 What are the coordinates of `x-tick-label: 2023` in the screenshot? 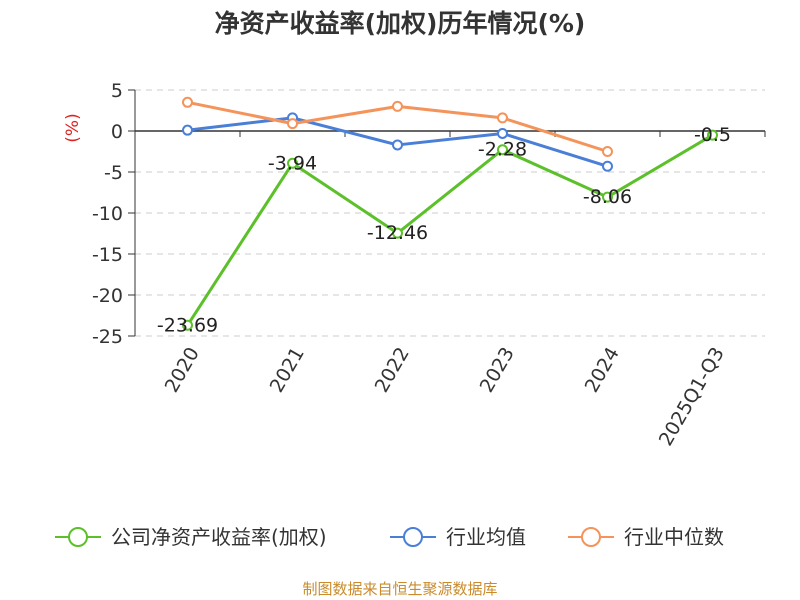 It's located at (497, 370).